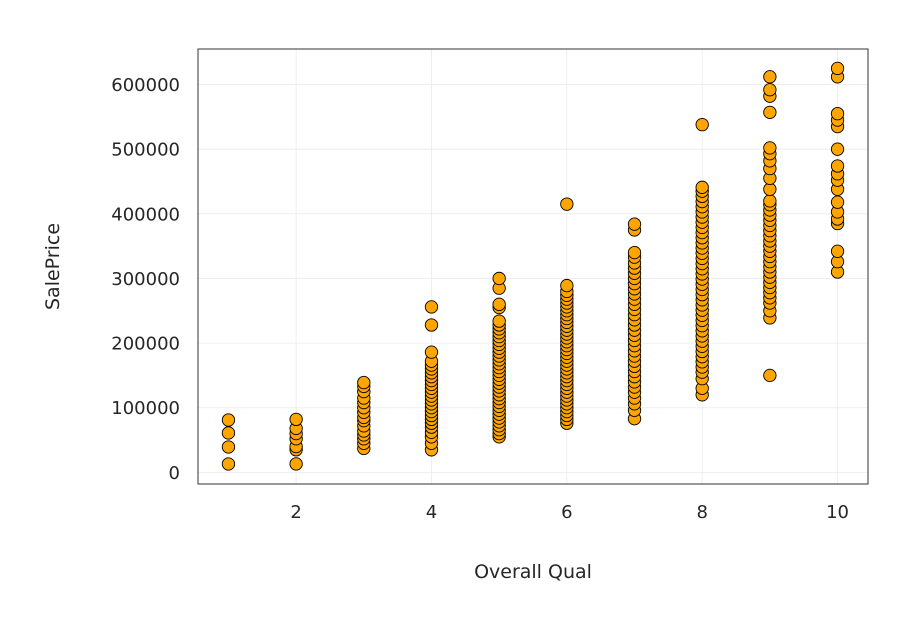 The height and width of the screenshot is (624, 917). I want to click on y-axis-ticks: 0 100000 200000 300000 400000 500000 600000, so click(145, 279).